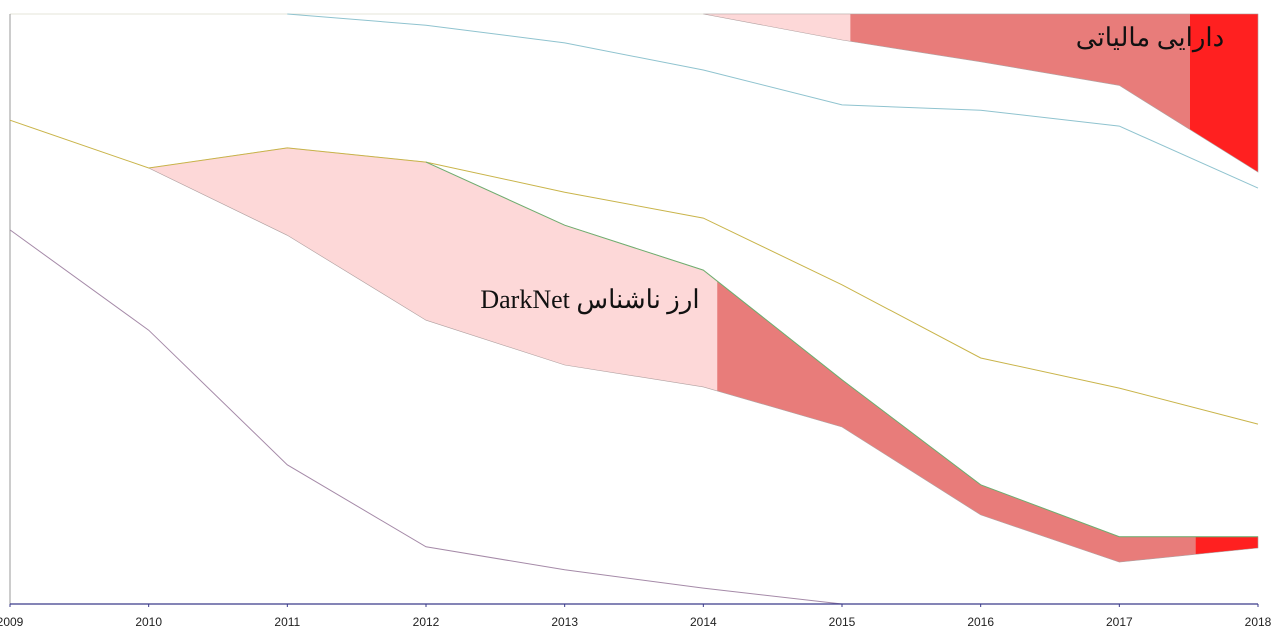  I want to click on x-tick-label: 2017, so click(1119, 622).